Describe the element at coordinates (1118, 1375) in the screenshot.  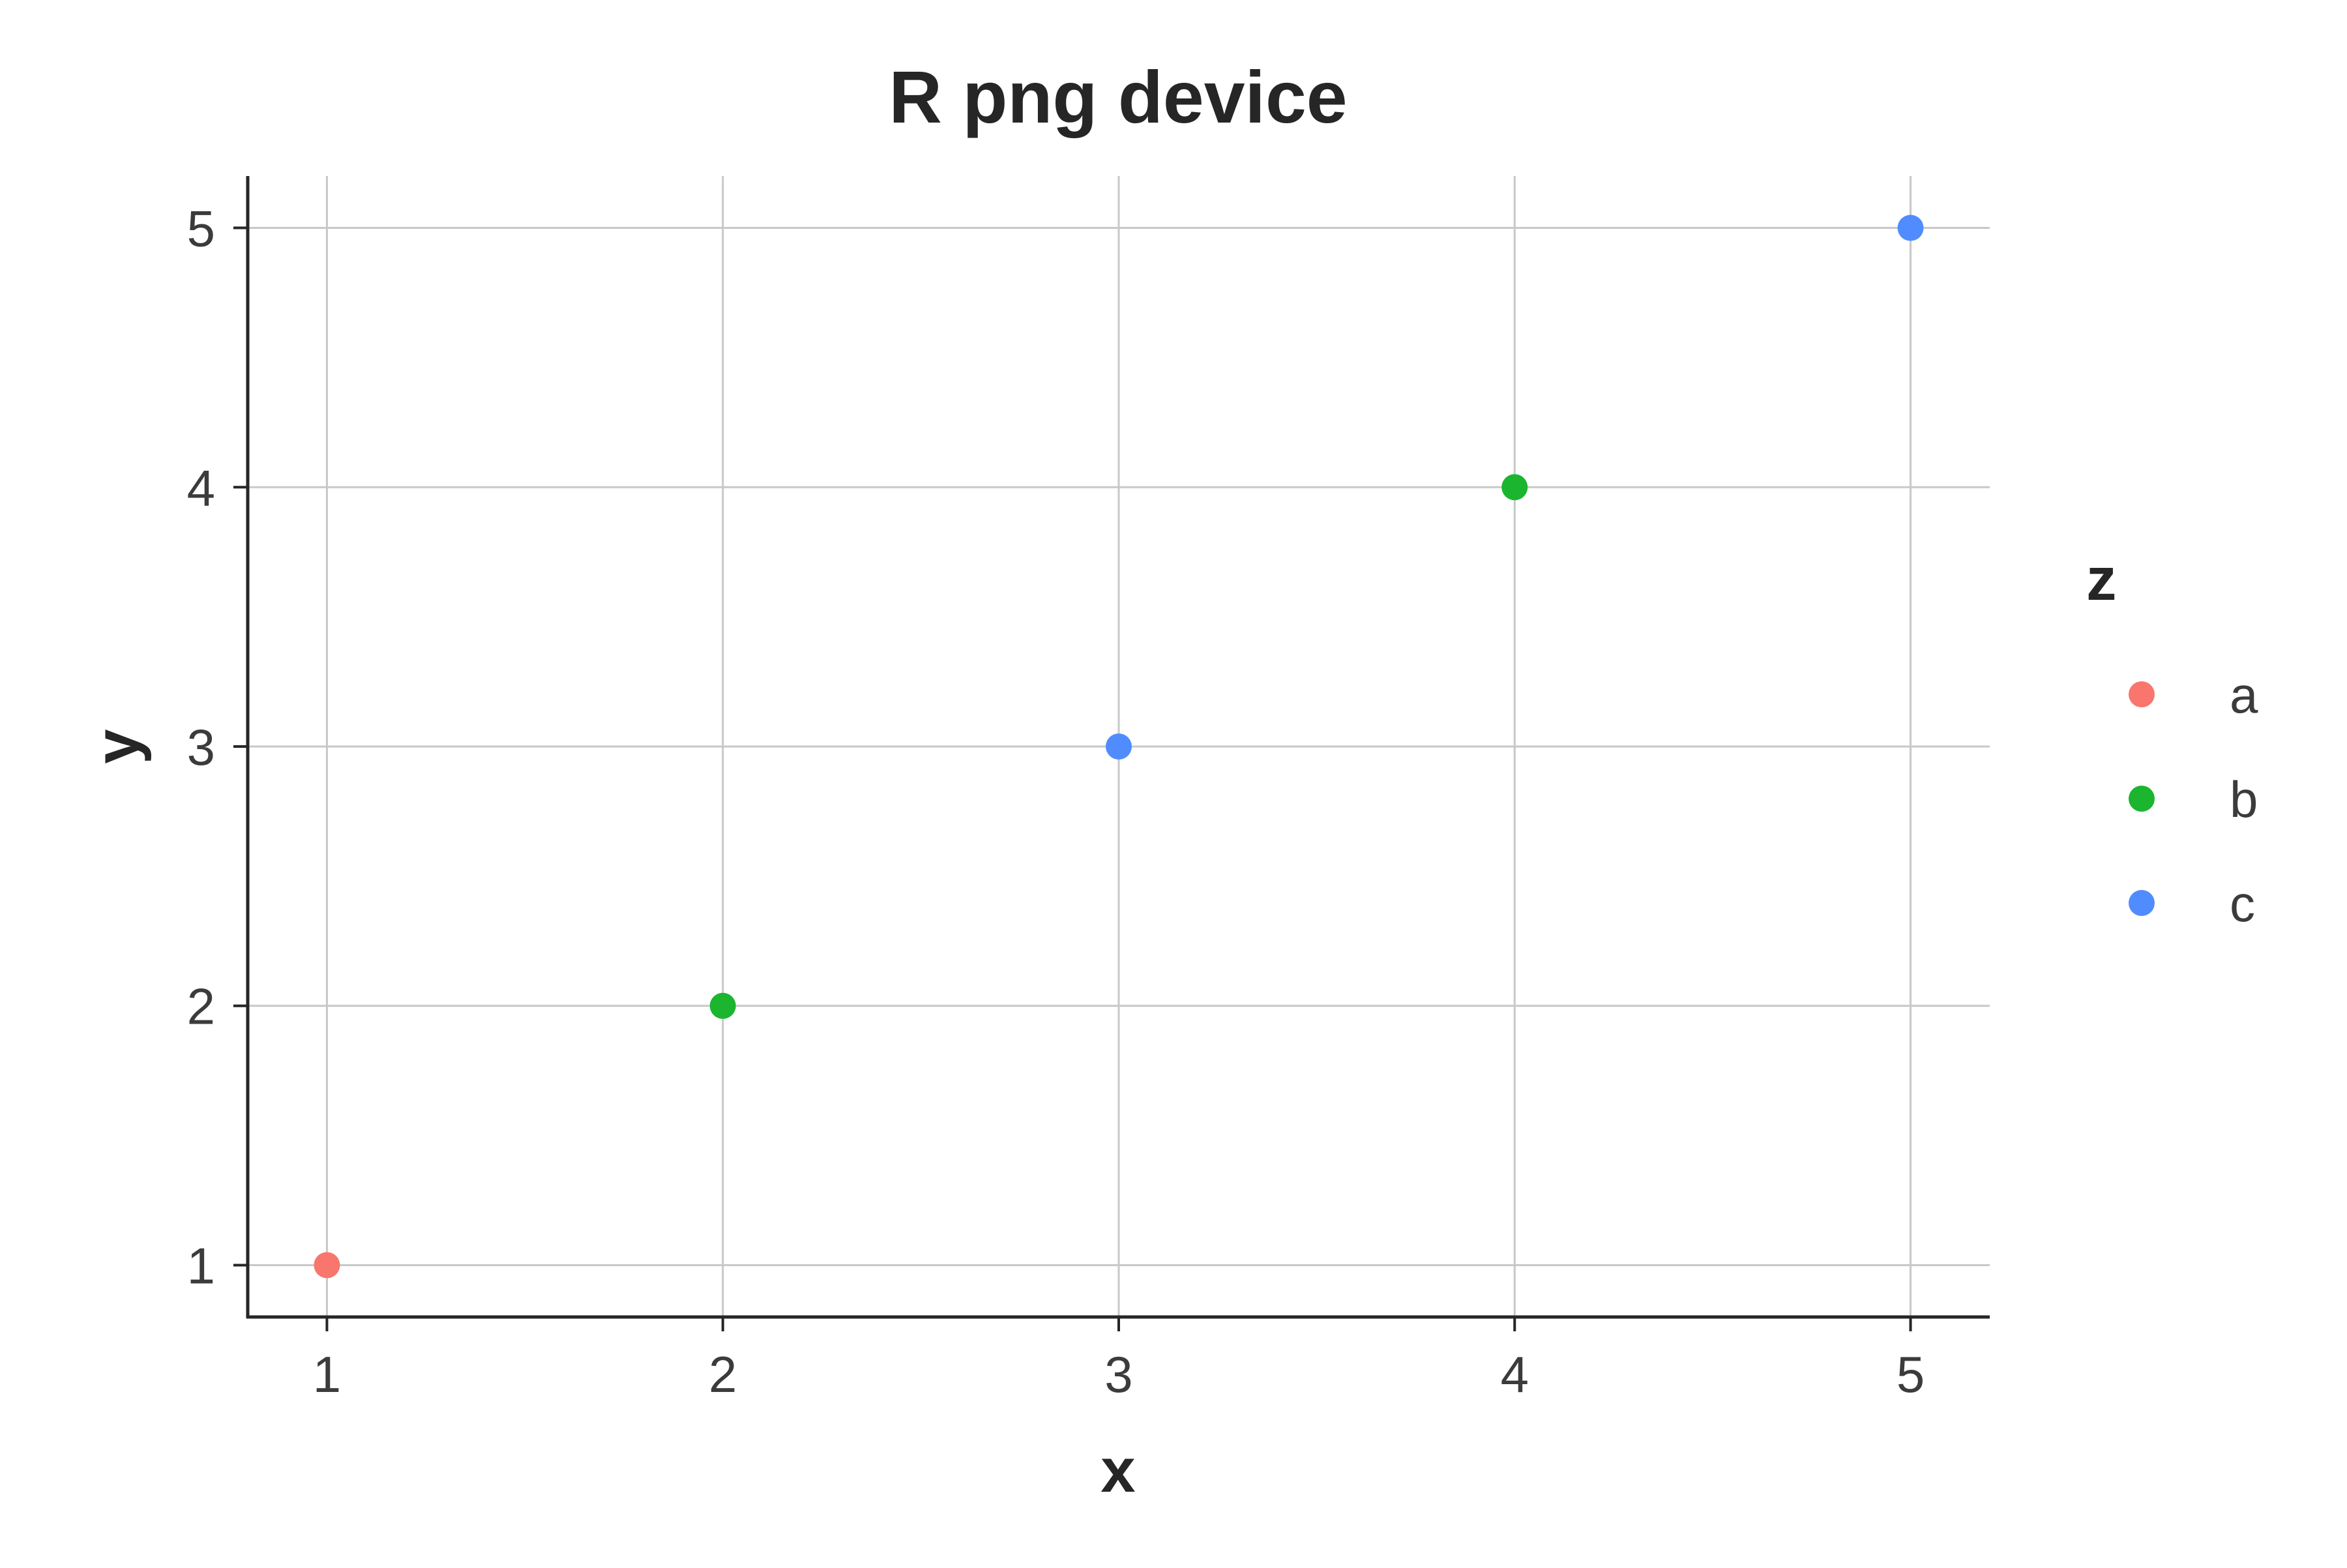
I see `x-tick-label-3: 3` at that location.